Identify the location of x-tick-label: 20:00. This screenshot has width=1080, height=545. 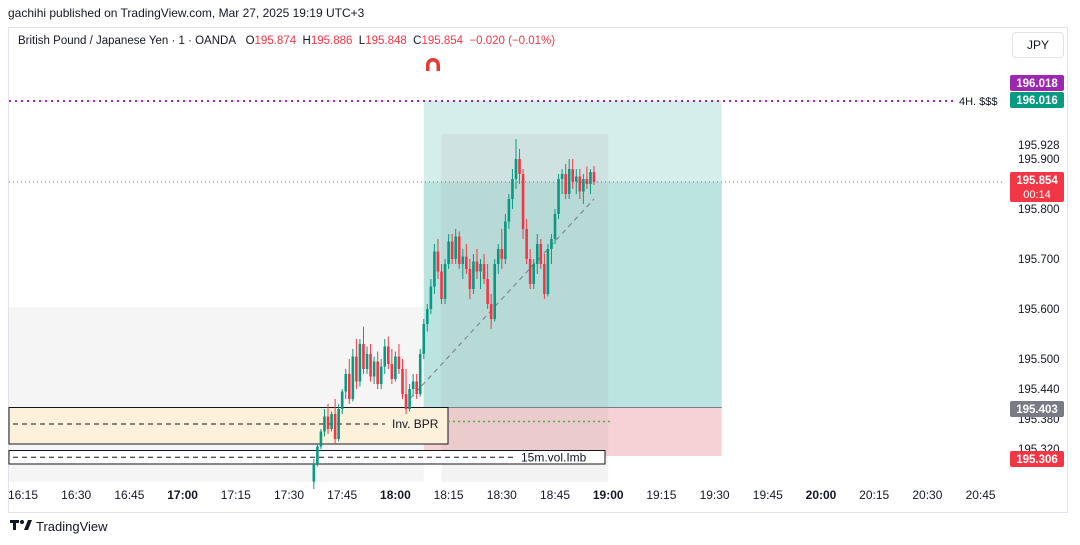
(821, 495).